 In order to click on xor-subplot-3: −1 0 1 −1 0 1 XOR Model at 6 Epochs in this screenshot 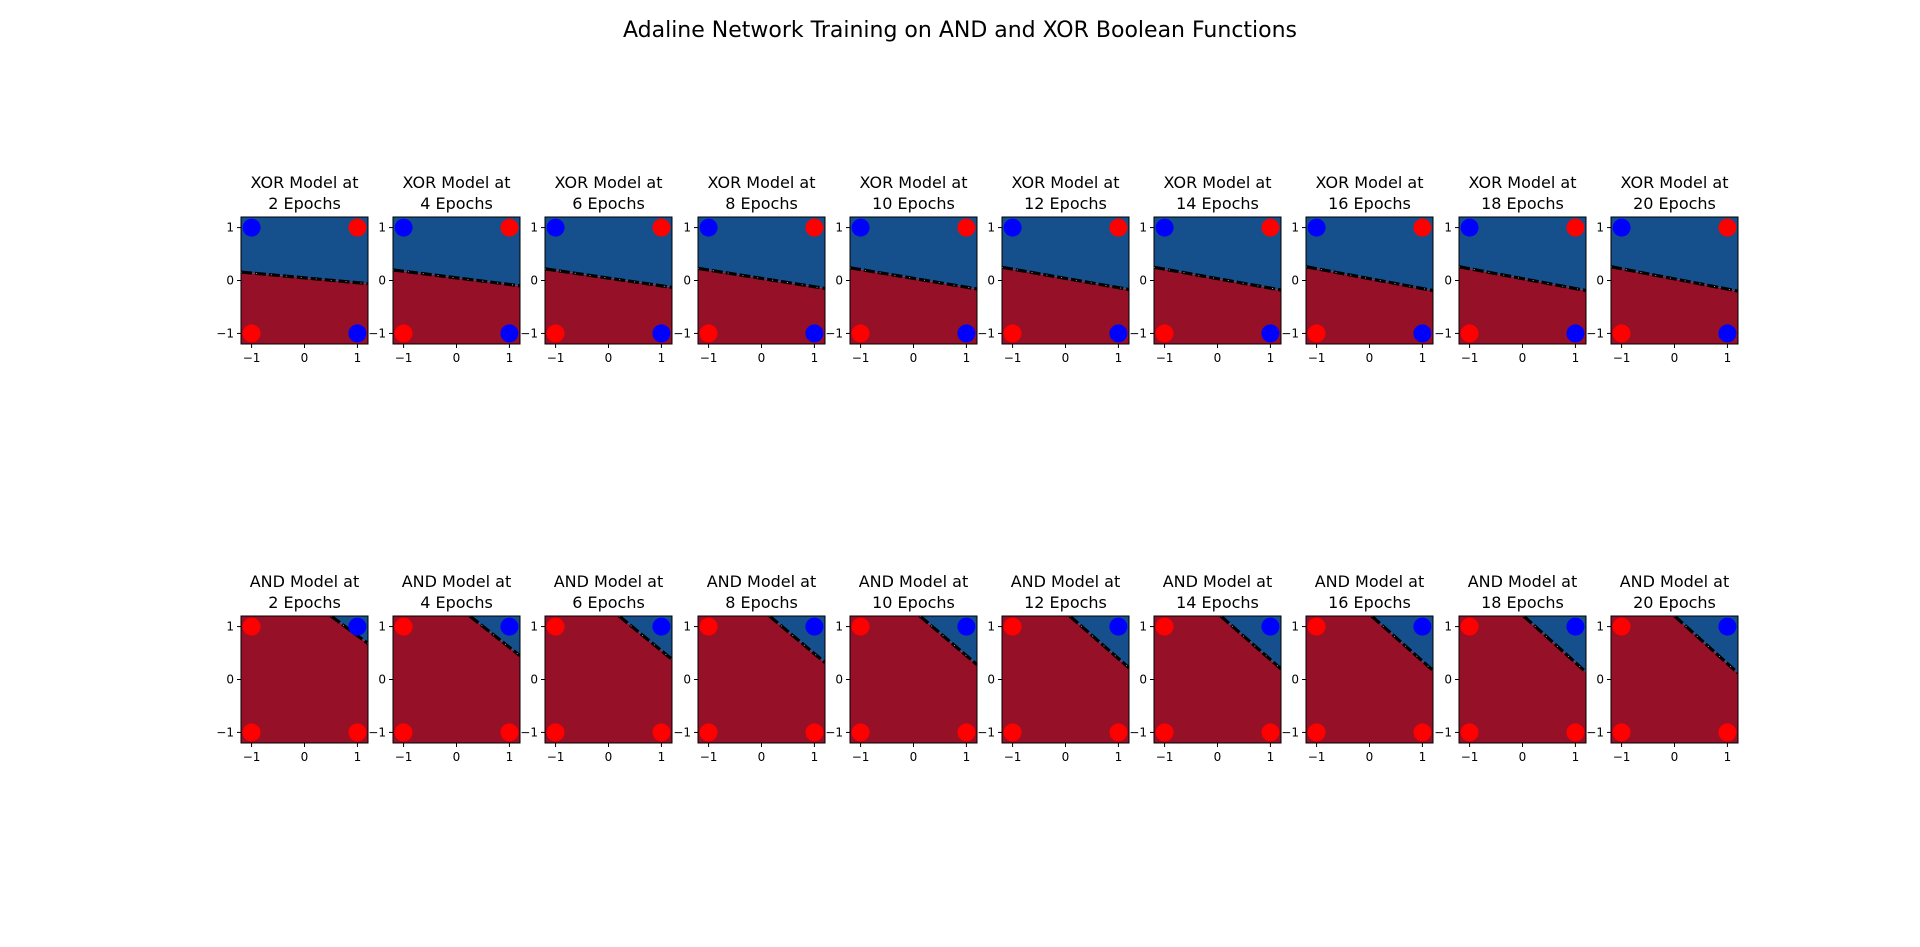, I will do `click(596, 269)`.